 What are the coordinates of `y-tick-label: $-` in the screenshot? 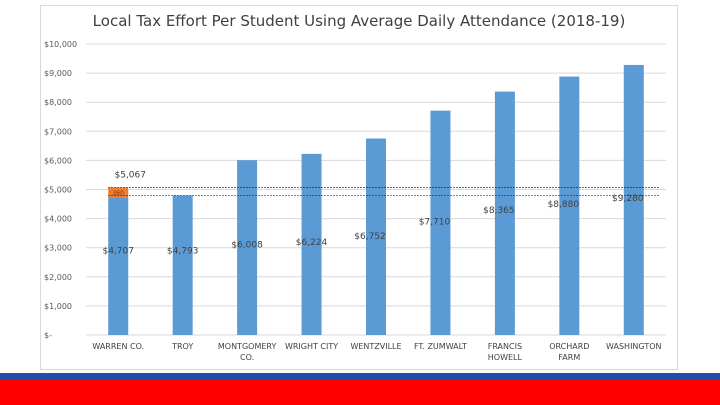 It's located at (48, 335).